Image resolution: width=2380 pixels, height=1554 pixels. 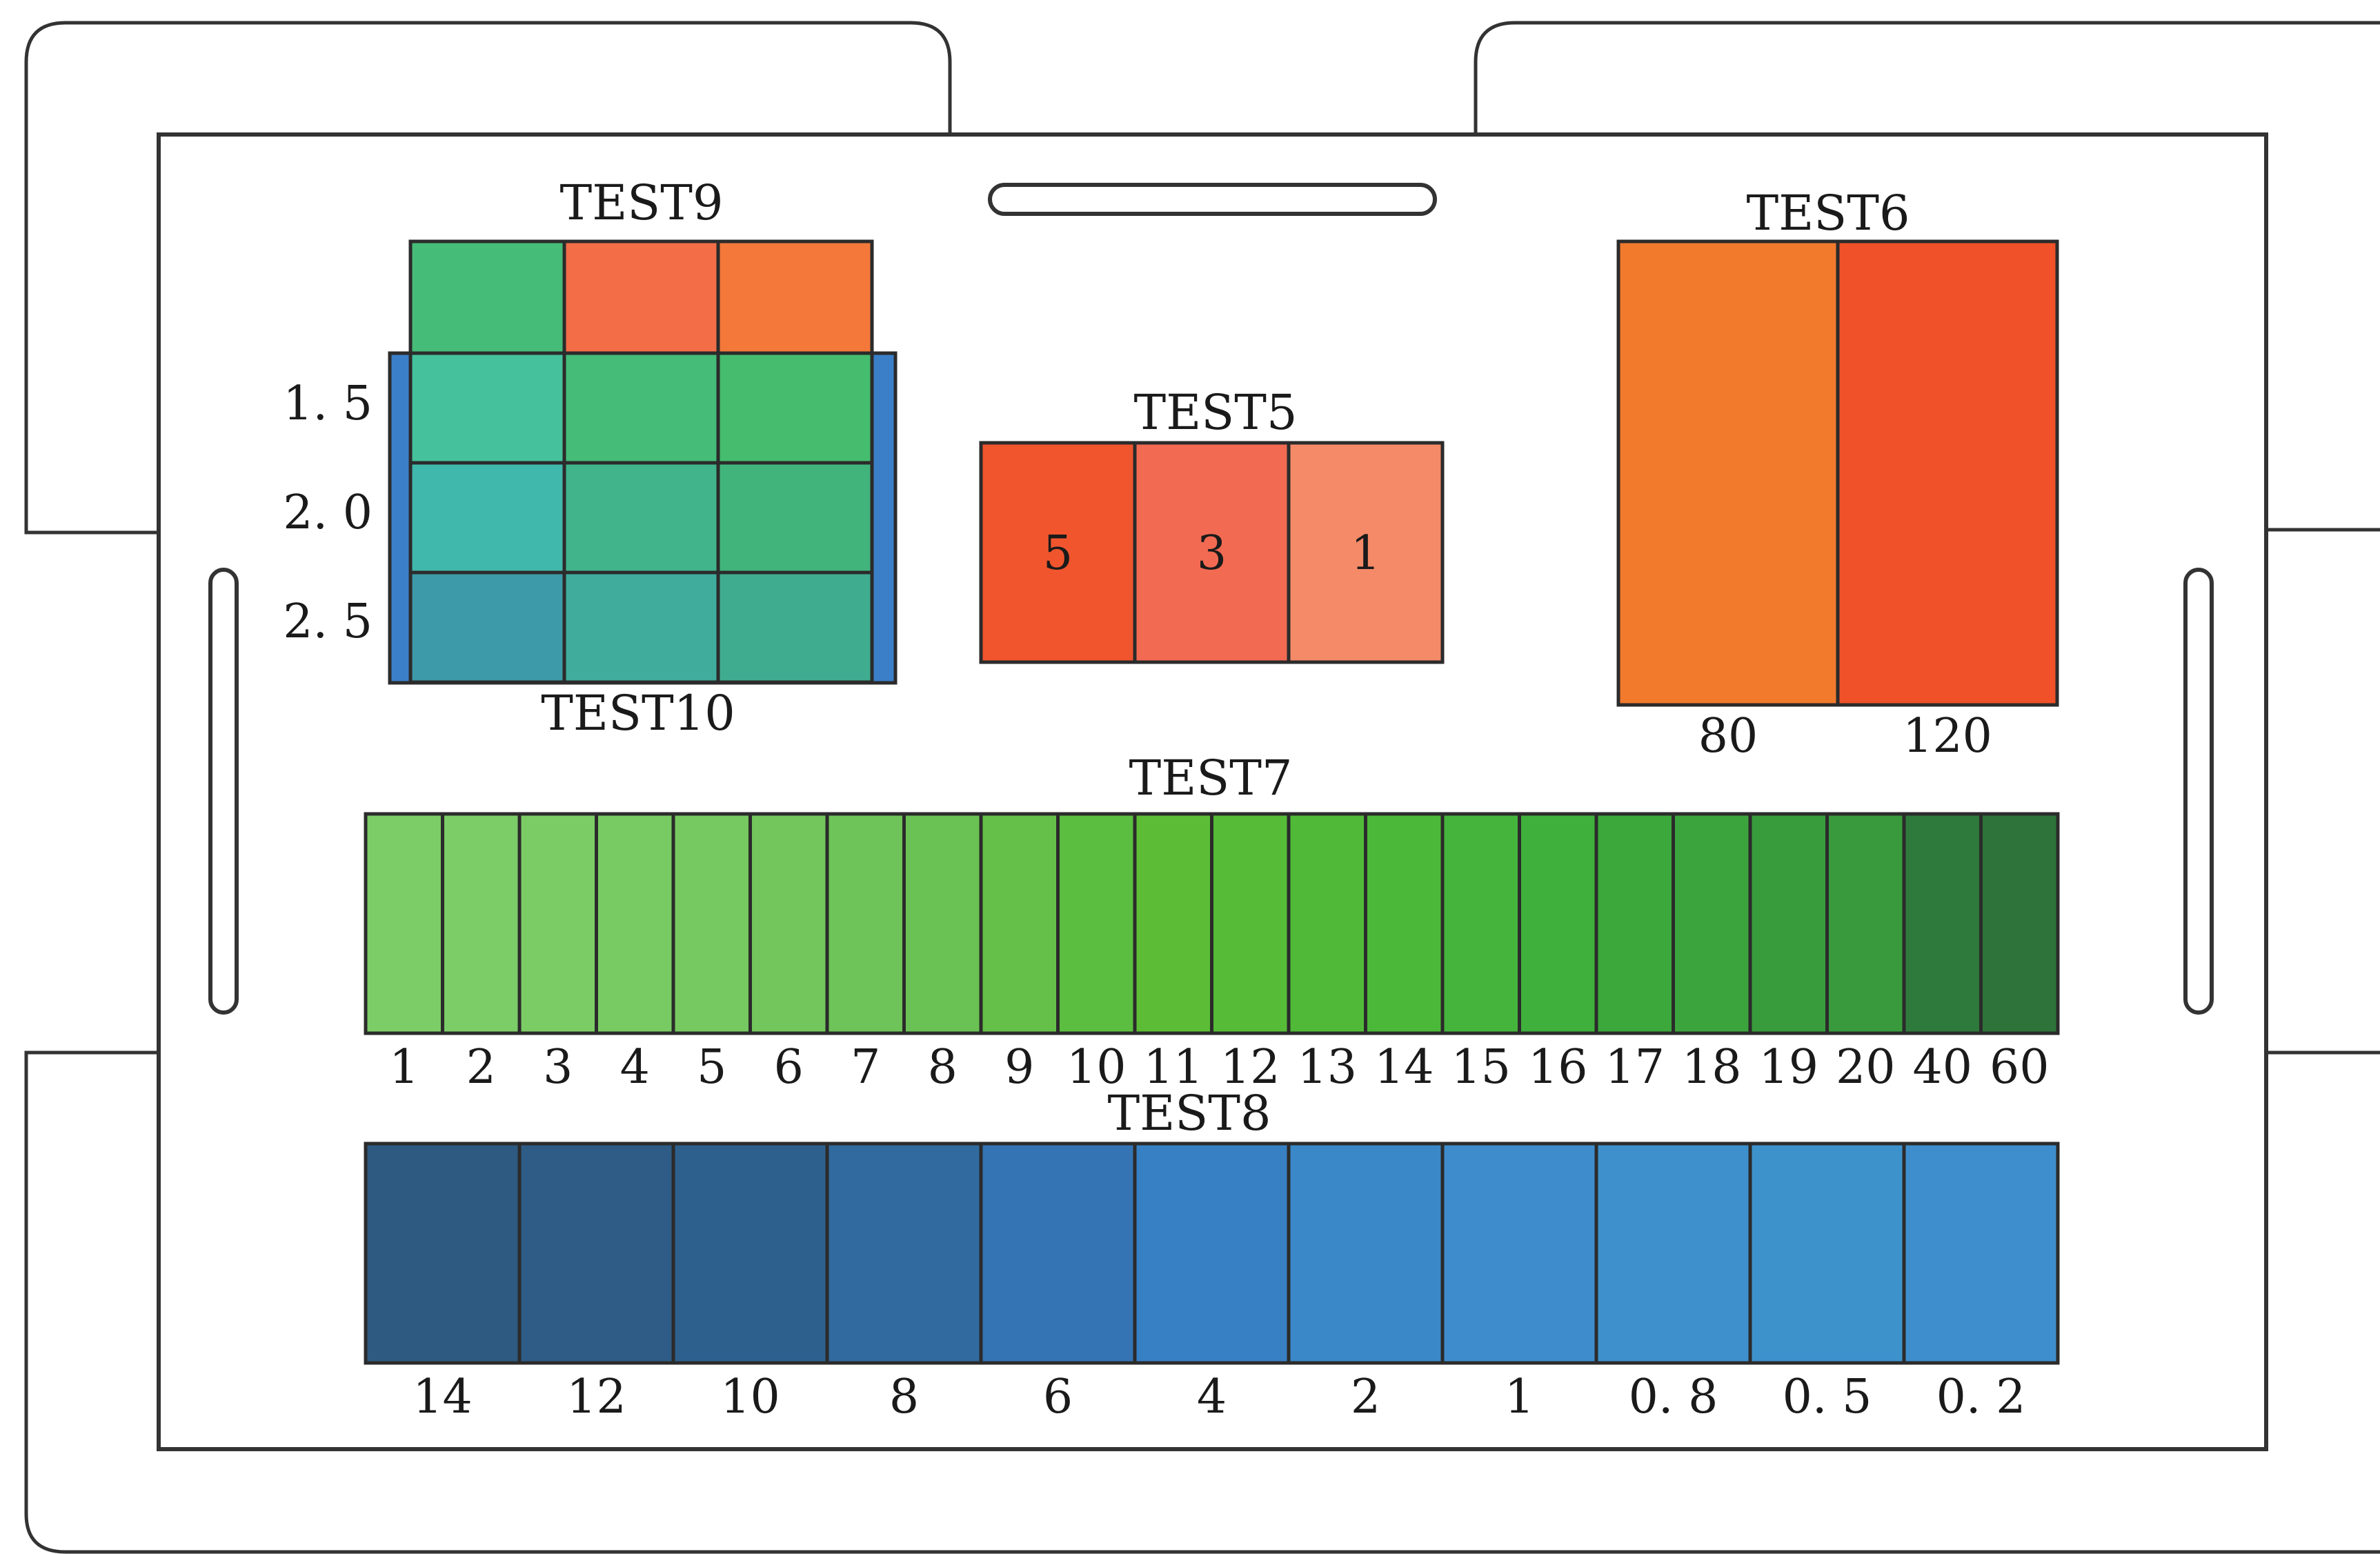 What do you see at coordinates (223, 792) in the screenshot?
I see `left-slot` at bounding box center [223, 792].